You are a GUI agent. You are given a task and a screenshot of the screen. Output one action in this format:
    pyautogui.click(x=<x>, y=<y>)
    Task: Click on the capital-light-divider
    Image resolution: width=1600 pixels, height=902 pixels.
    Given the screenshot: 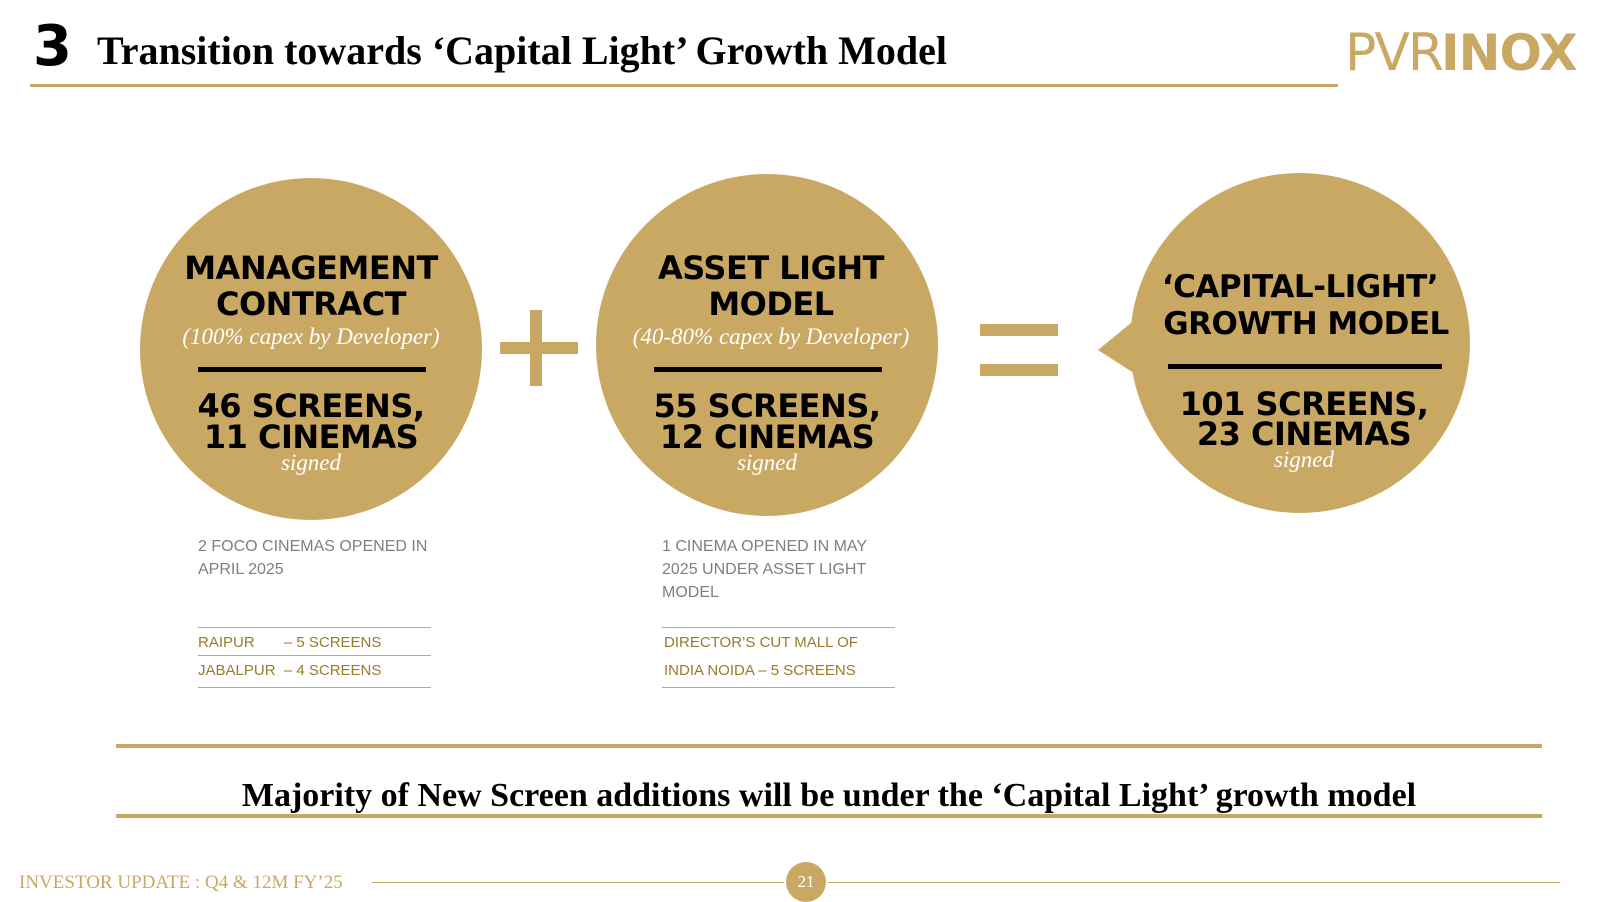 What is the action you would take?
    pyautogui.click(x=1305, y=366)
    